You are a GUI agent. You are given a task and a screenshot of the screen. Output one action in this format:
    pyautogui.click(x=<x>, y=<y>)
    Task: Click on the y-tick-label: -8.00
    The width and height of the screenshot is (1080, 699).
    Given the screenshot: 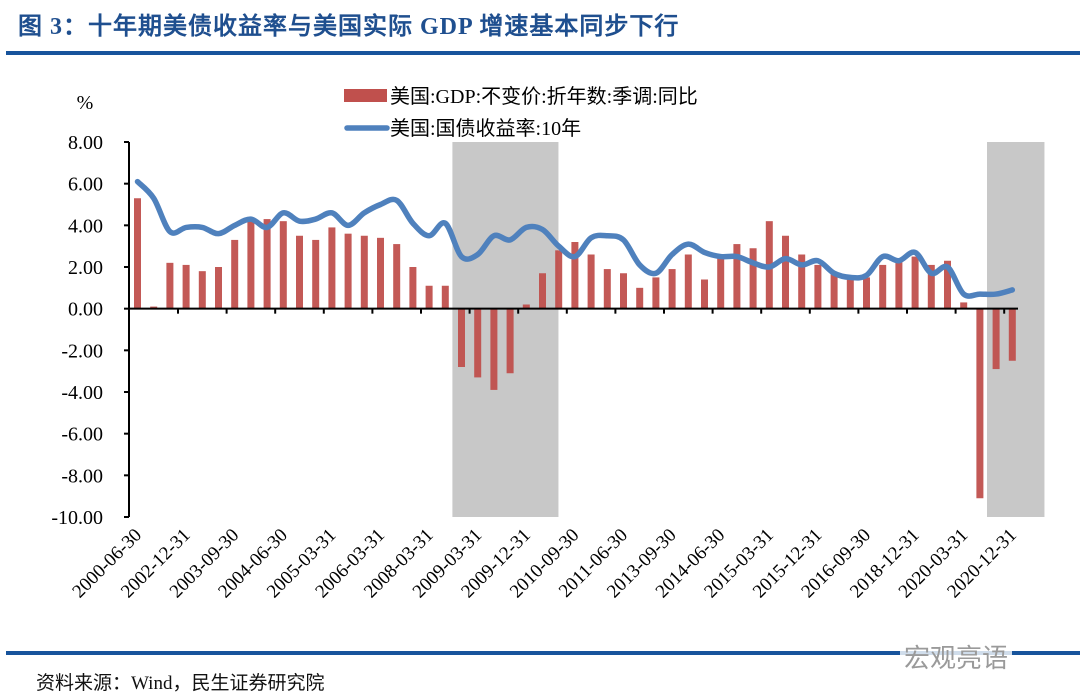 What is the action you would take?
    pyautogui.click(x=82, y=476)
    